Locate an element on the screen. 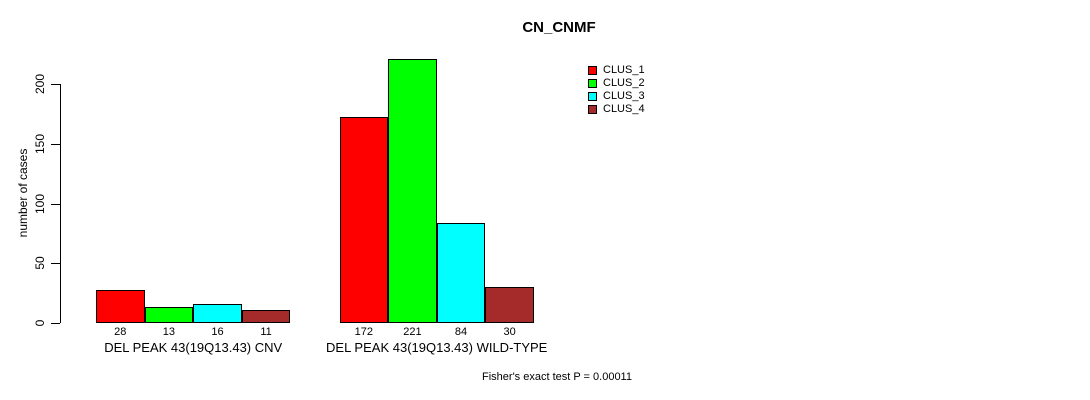 The image size is (1090, 400). bar-value-label: 221 is located at coordinates (412, 332).